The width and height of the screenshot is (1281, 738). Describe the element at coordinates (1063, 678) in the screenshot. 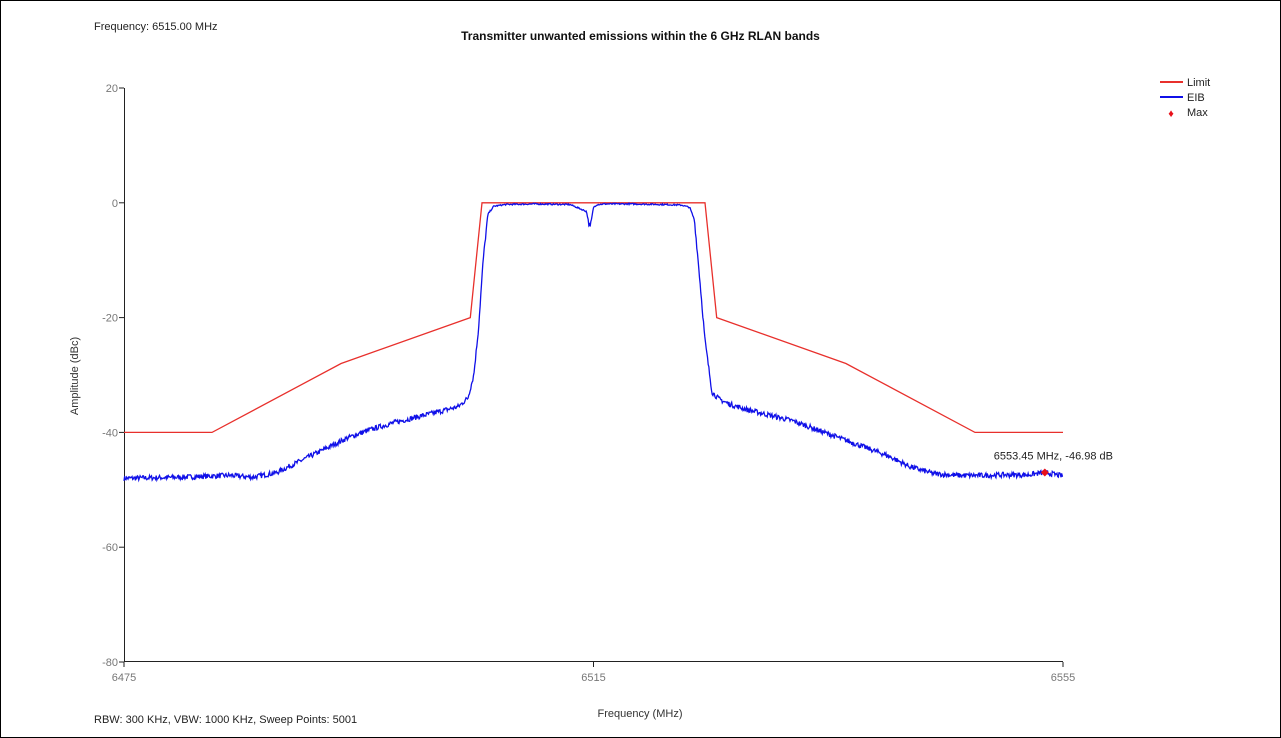

I see `x-tick-label: 6555` at that location.